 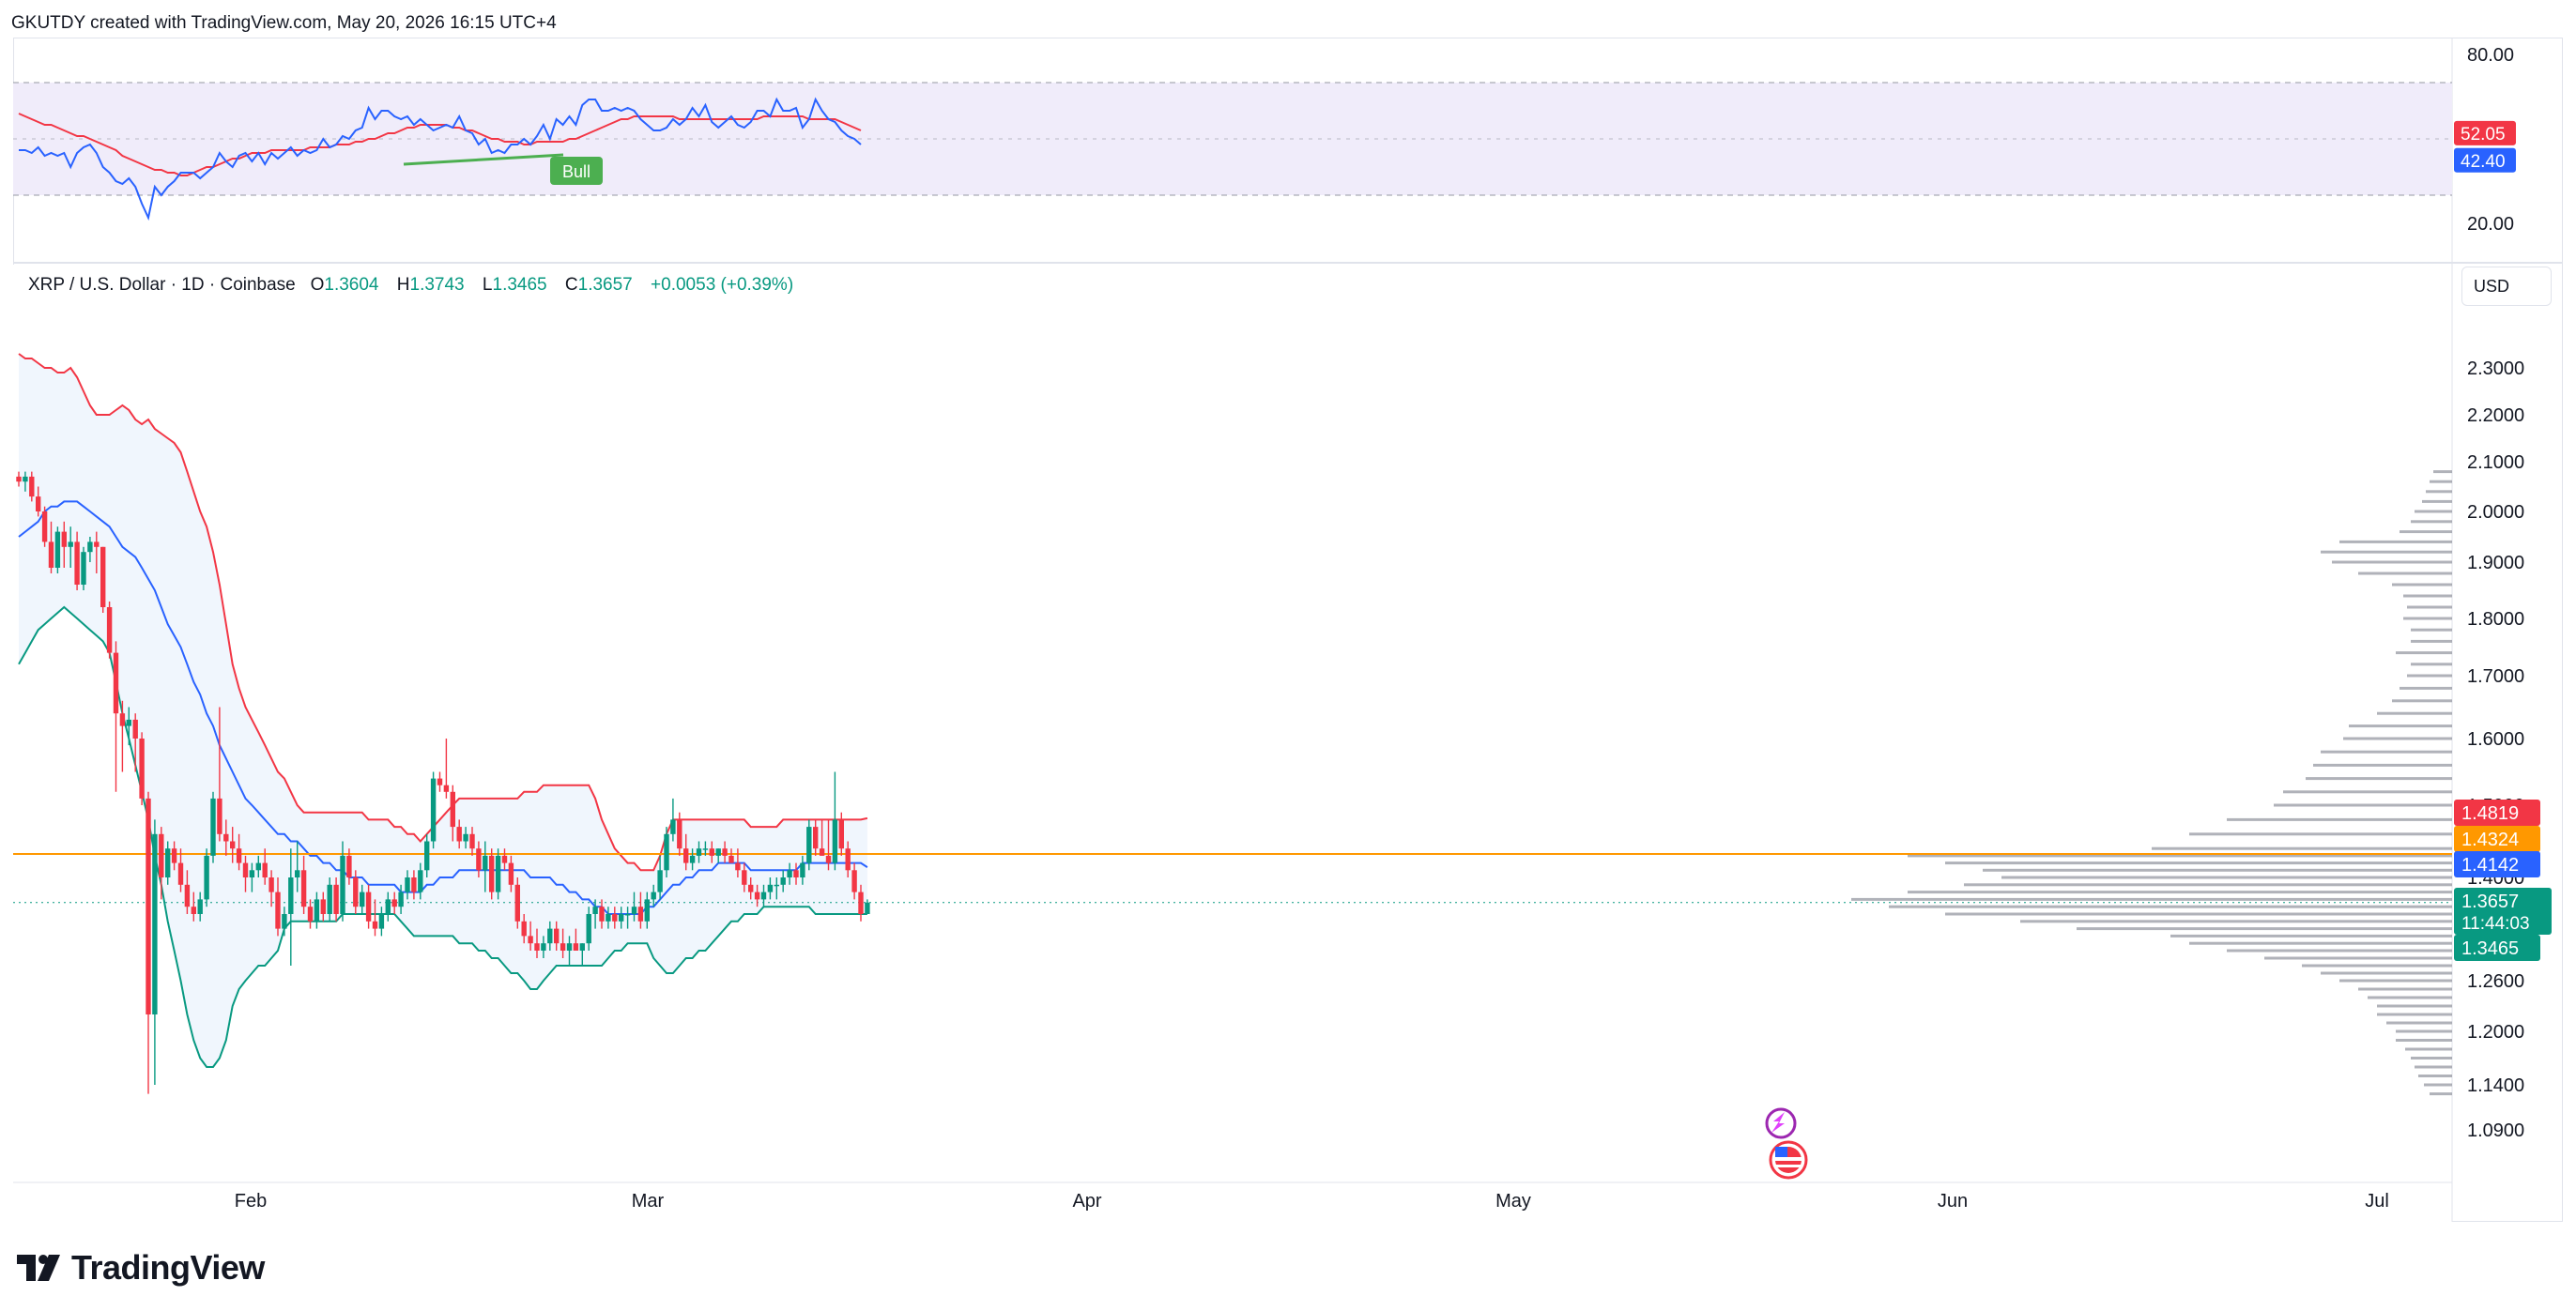 I want to click on hline-tag: 1.4324, so click(x=2490, y=840).